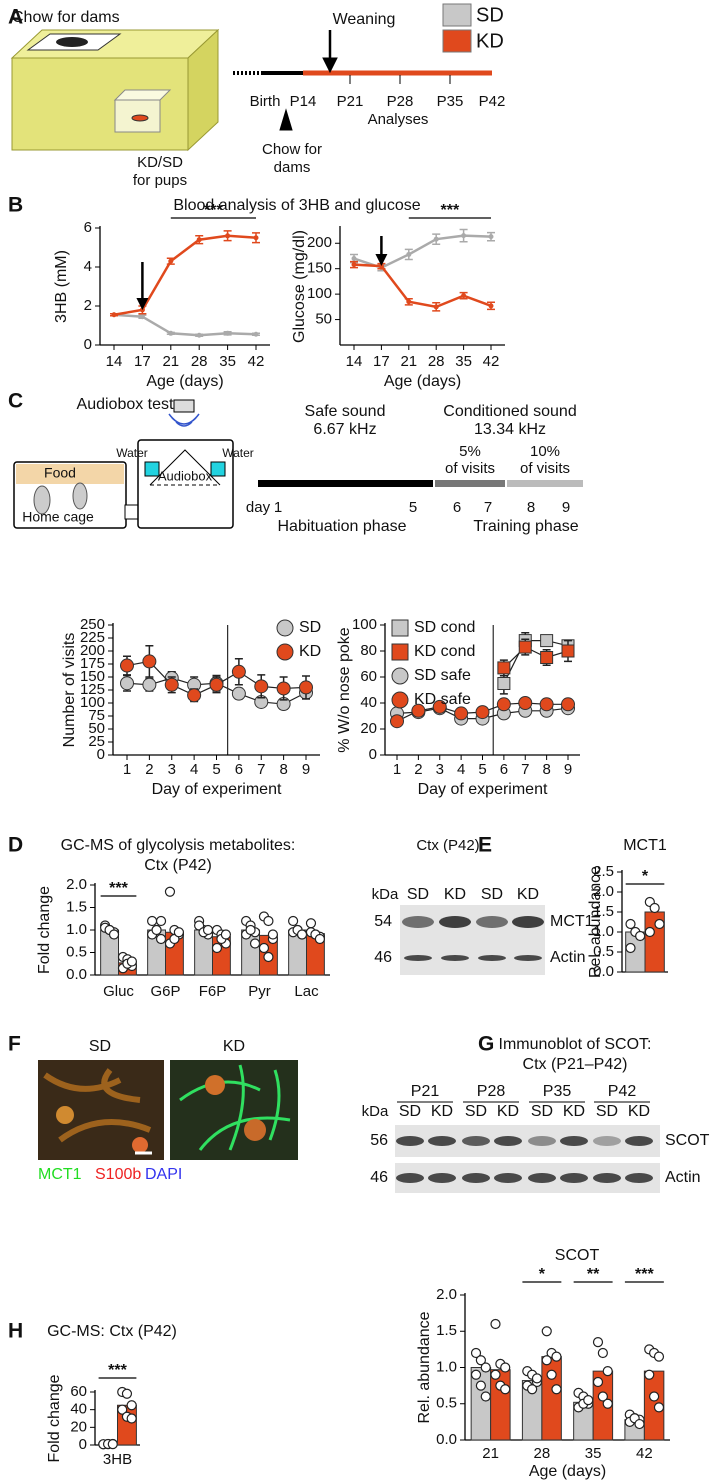 The height and width of the screenshot is (1481, 720). Describe the element at coordinates (504, 769) in the screenshot. I see `x-tick-label: 6` at that location.